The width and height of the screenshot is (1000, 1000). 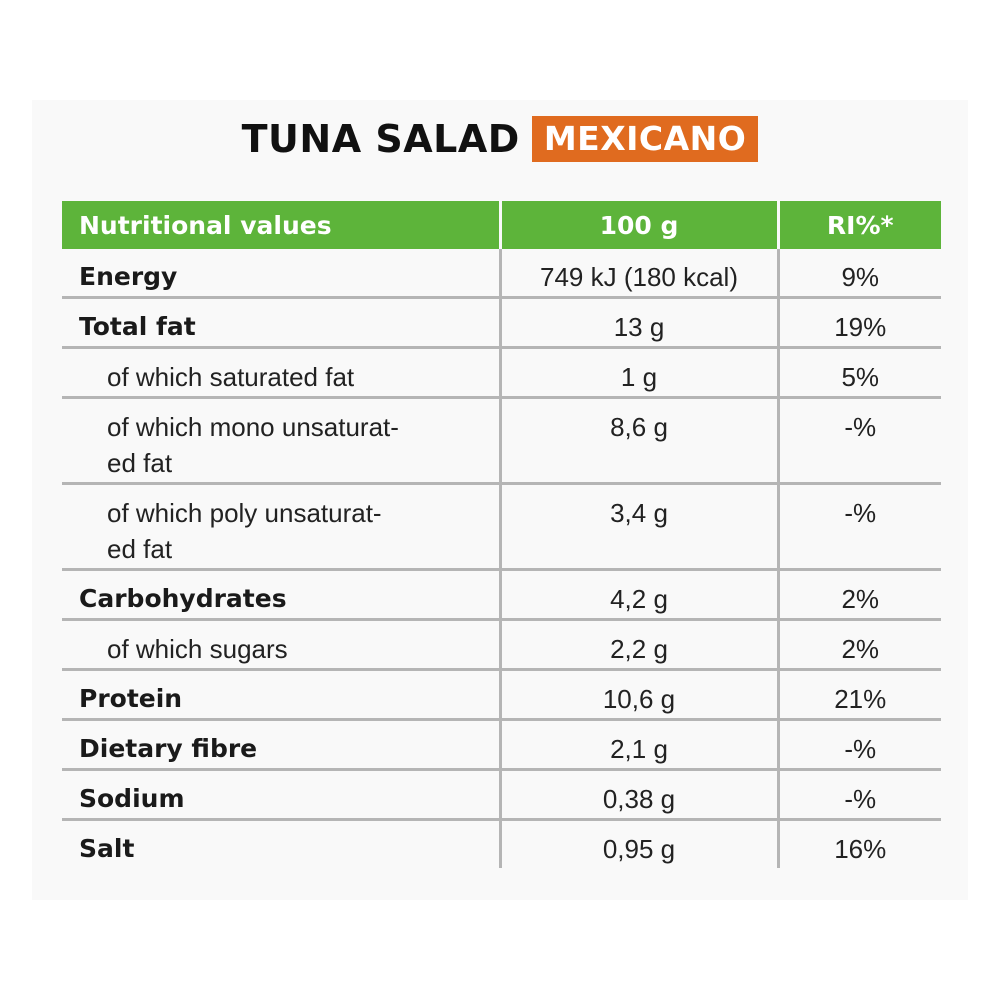 I want to click on table-row: Protein 10,6 g 21%, so click(x=501, y=695).